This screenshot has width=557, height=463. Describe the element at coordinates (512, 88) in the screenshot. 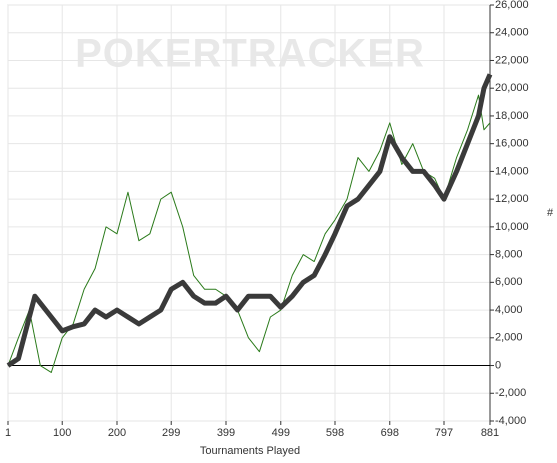

I see `y-tick-label: 20,000` at that location.